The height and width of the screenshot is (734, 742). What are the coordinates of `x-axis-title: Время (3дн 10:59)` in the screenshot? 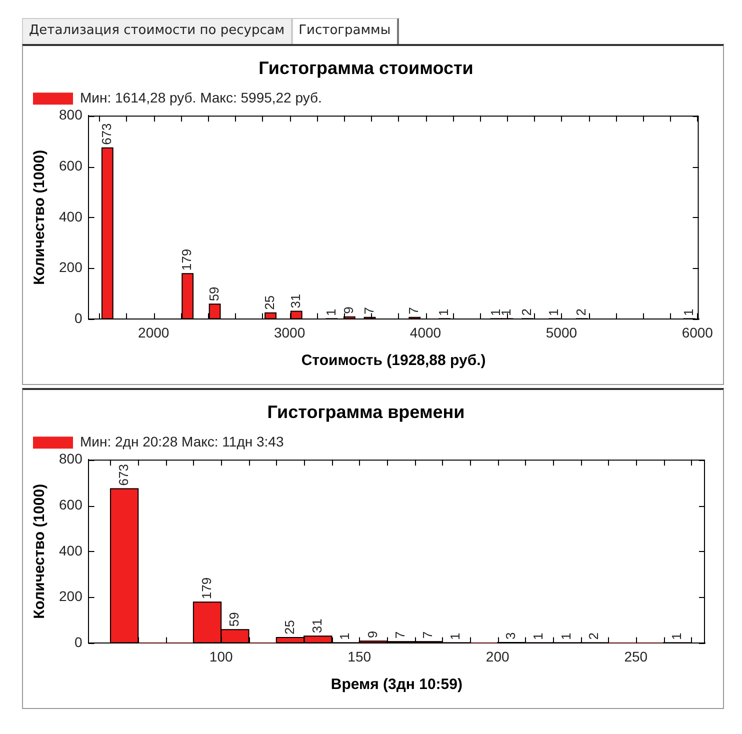 It's located at (396, 685).